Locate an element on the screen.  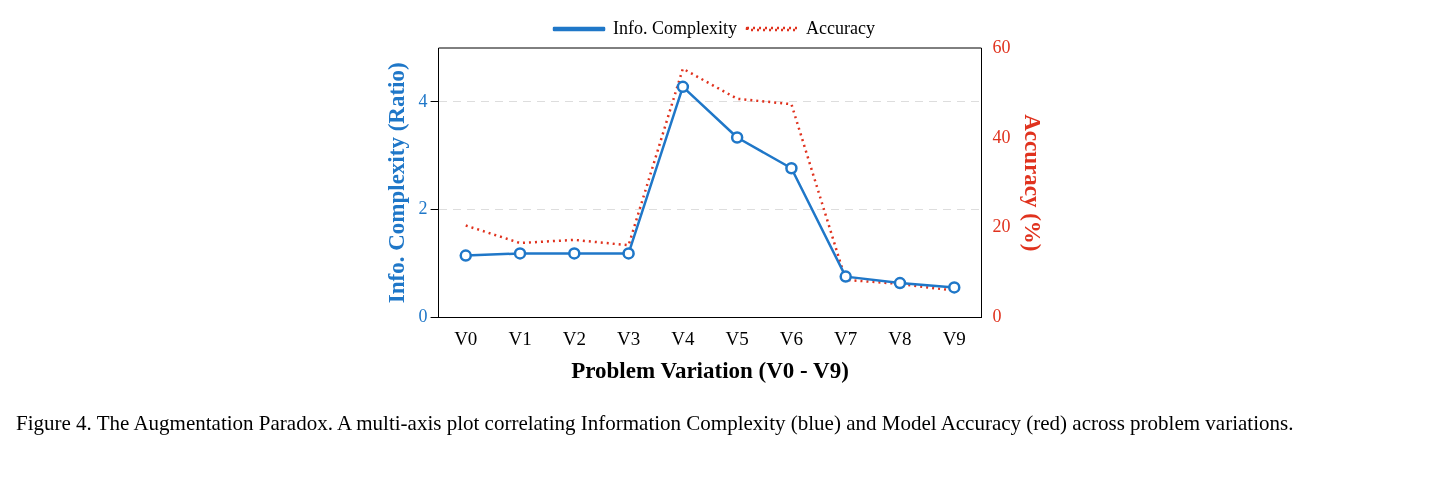
y-tick-label: 2 is located at coordinates (423, 208).